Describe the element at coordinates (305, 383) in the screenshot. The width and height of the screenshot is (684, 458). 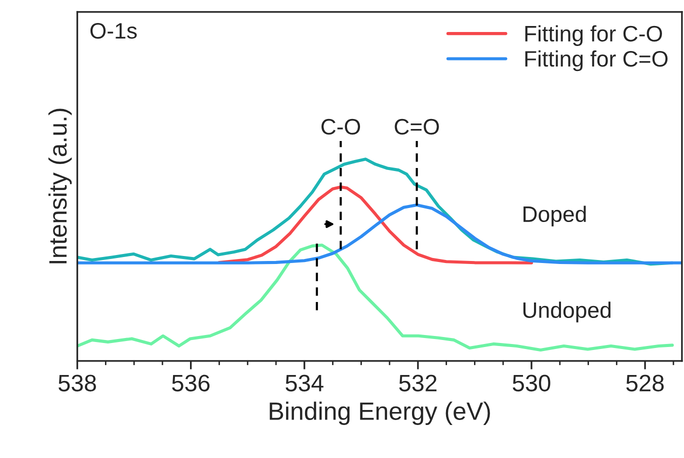
I see `x-tick-label: 534` at that location.